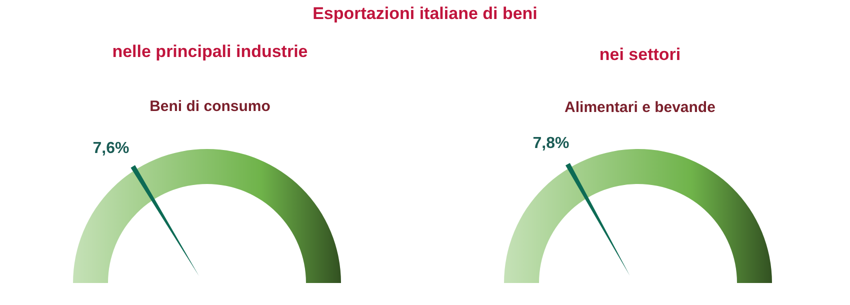  What do you see at coordinates (425, 14) in the screenshot?
I see `text: Esportazioni italiane di beni` at bounding box center [425, 14].